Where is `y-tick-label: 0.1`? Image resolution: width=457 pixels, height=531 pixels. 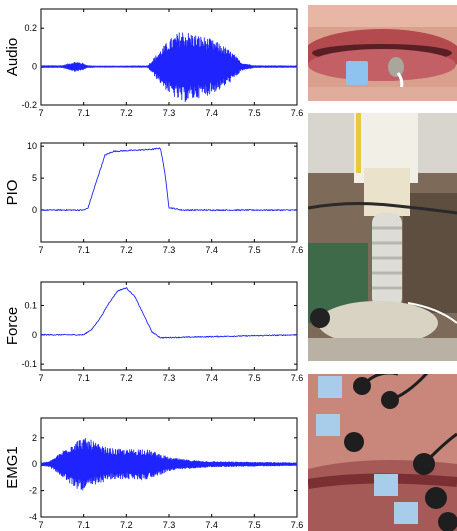 y-tick-label: 0.1 is located at coordinates (30, 305).